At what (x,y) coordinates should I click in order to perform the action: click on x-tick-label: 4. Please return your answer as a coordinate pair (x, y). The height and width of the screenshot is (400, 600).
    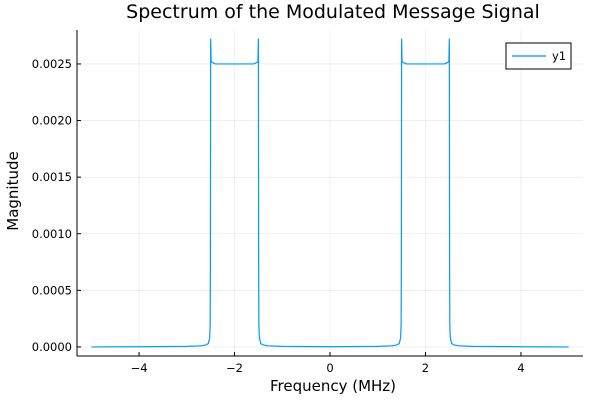
    Looking at the image, I should click on (520, 368).